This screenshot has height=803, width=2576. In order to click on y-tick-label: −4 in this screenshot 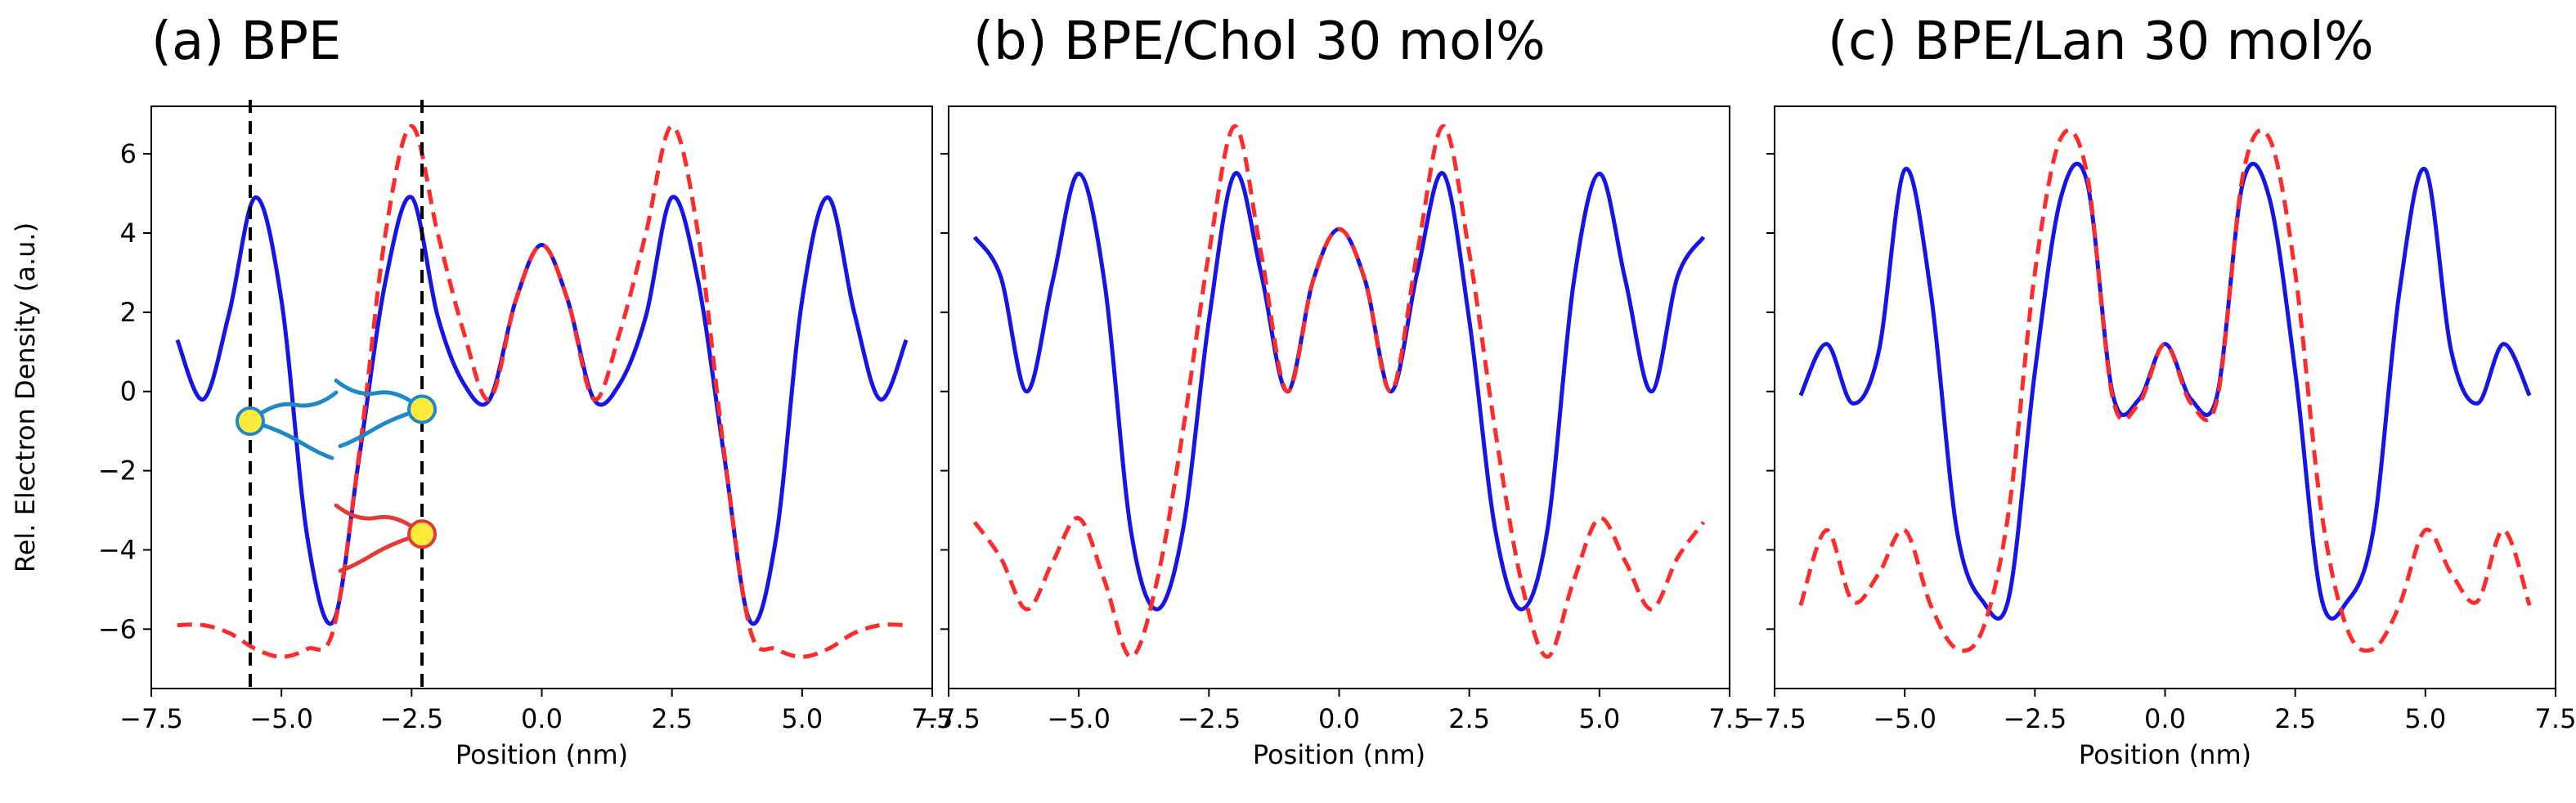, I will do `click(118, 549)`.